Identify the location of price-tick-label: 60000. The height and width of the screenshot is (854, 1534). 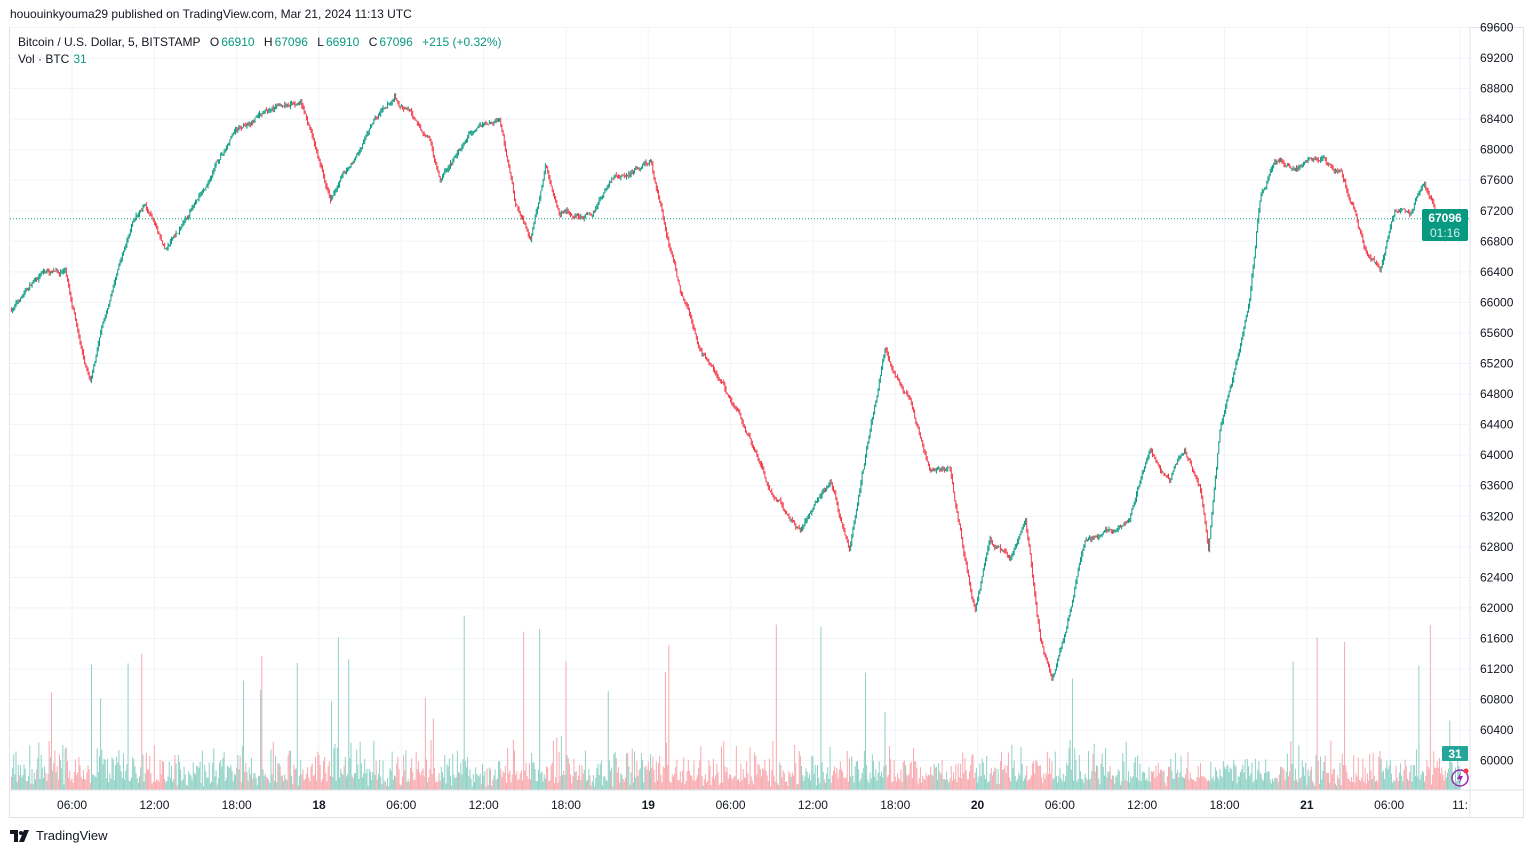
(1497, 761).